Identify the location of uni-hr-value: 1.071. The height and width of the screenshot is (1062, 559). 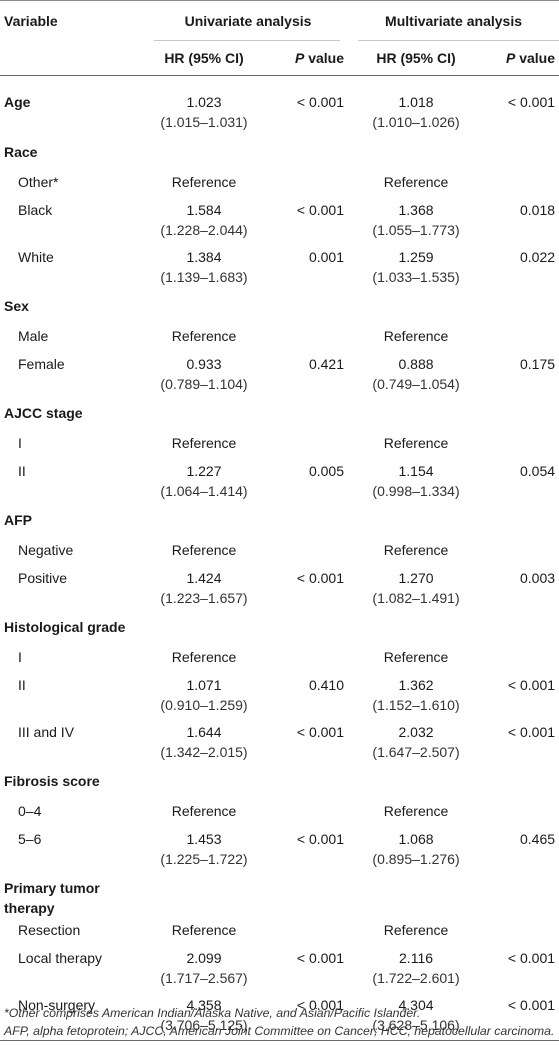
(204, 685).